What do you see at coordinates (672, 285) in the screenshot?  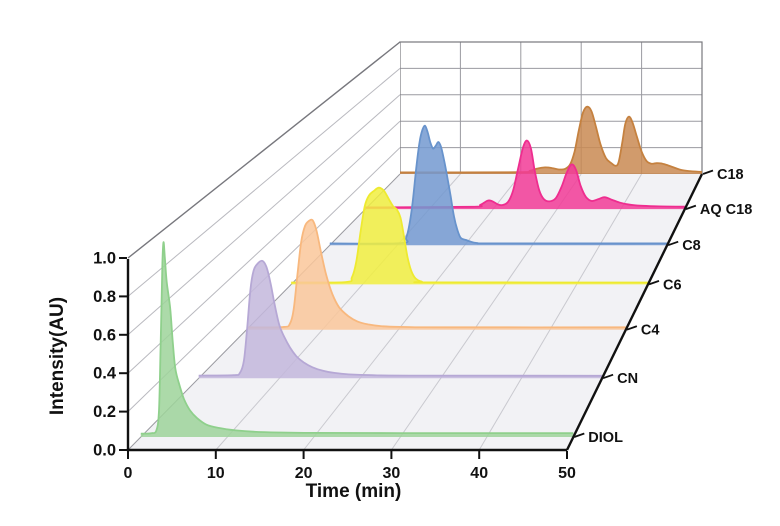 I see `series-label: C6` at bounding box center [672, 285].